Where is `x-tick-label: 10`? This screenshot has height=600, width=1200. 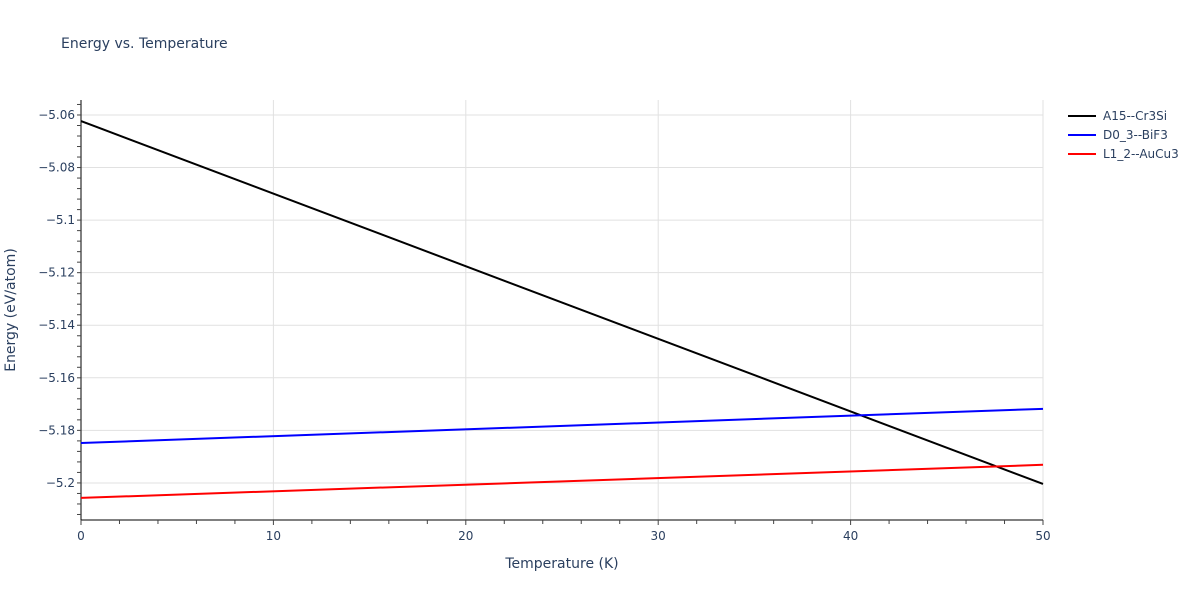 x-tick-label: 10 is located at coordinates (273, 536).